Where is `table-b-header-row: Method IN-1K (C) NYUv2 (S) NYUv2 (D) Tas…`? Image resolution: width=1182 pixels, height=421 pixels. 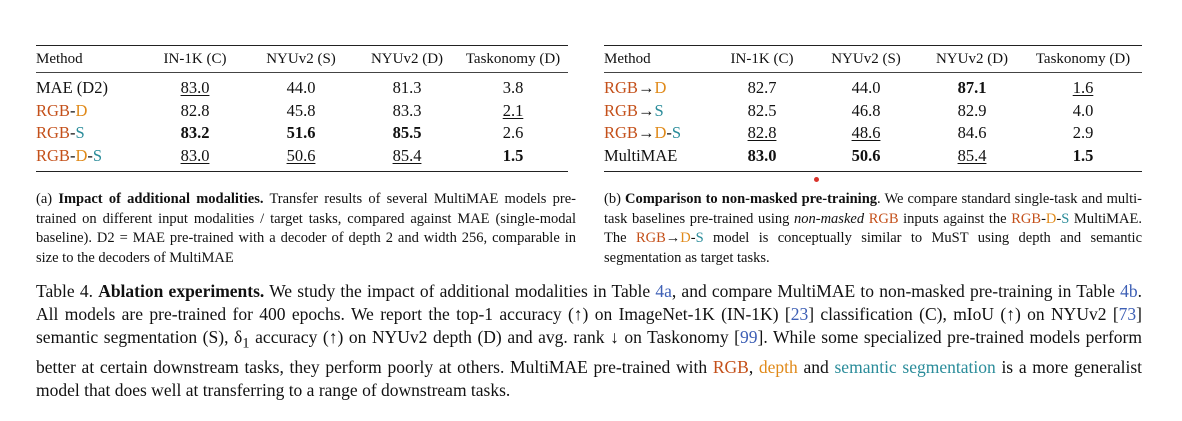
table-b-header-row: Method IN-1K (C) NYUv2 (S) NYUv2 (D) Tas… is located at coordinates (873, 59).